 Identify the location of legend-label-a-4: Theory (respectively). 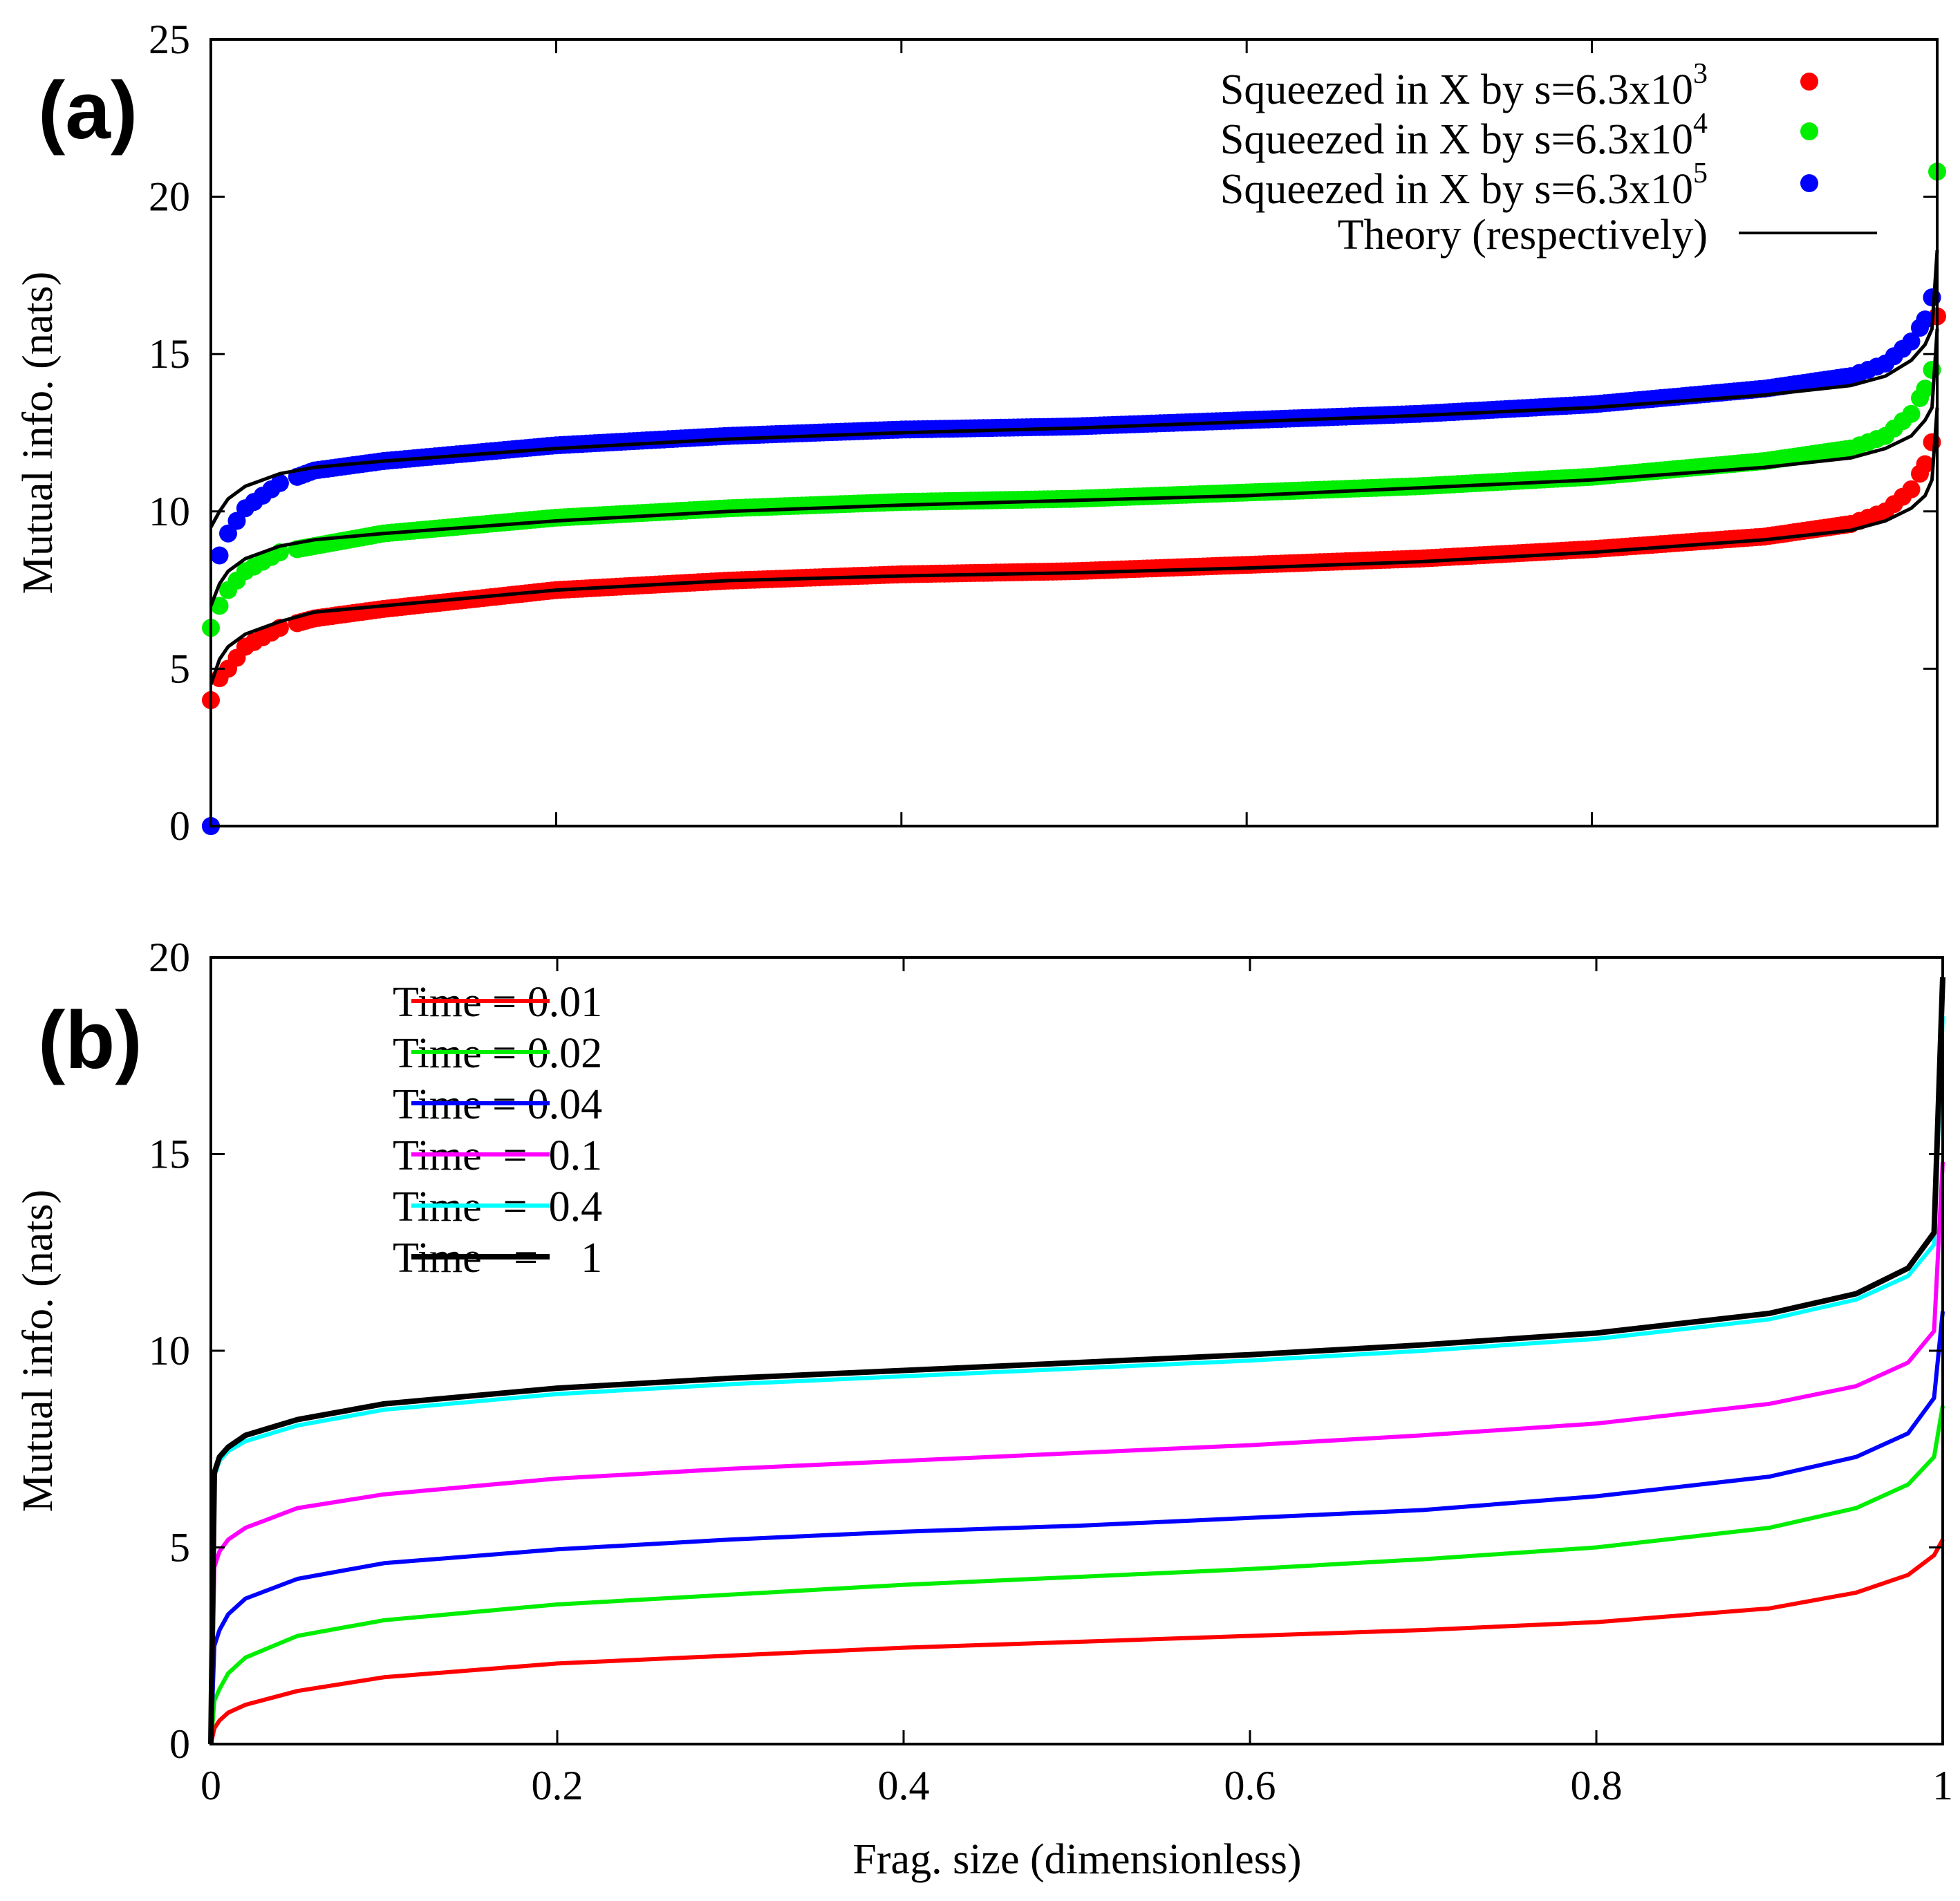
(1523, 236).